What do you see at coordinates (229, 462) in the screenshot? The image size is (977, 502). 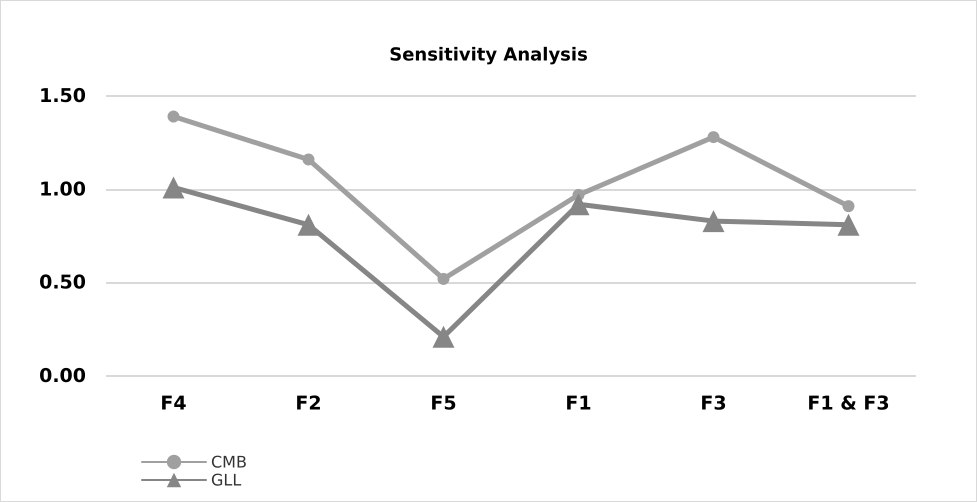 I see `legend-label: CMB` at bounding box center [229, 462].